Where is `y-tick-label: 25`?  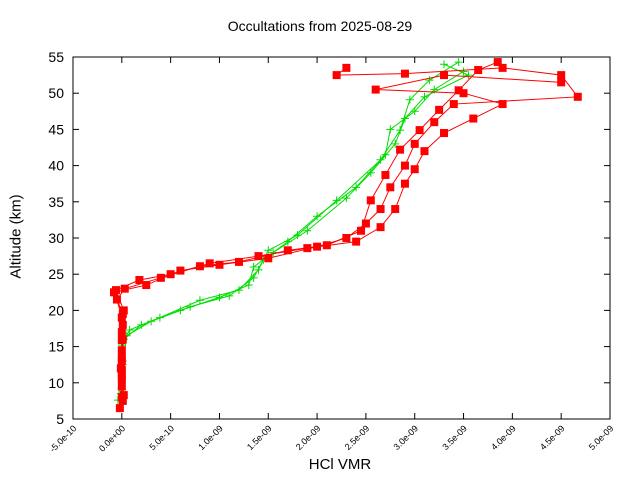 y-tick-label: 25 is located at coordinates (56, 274).